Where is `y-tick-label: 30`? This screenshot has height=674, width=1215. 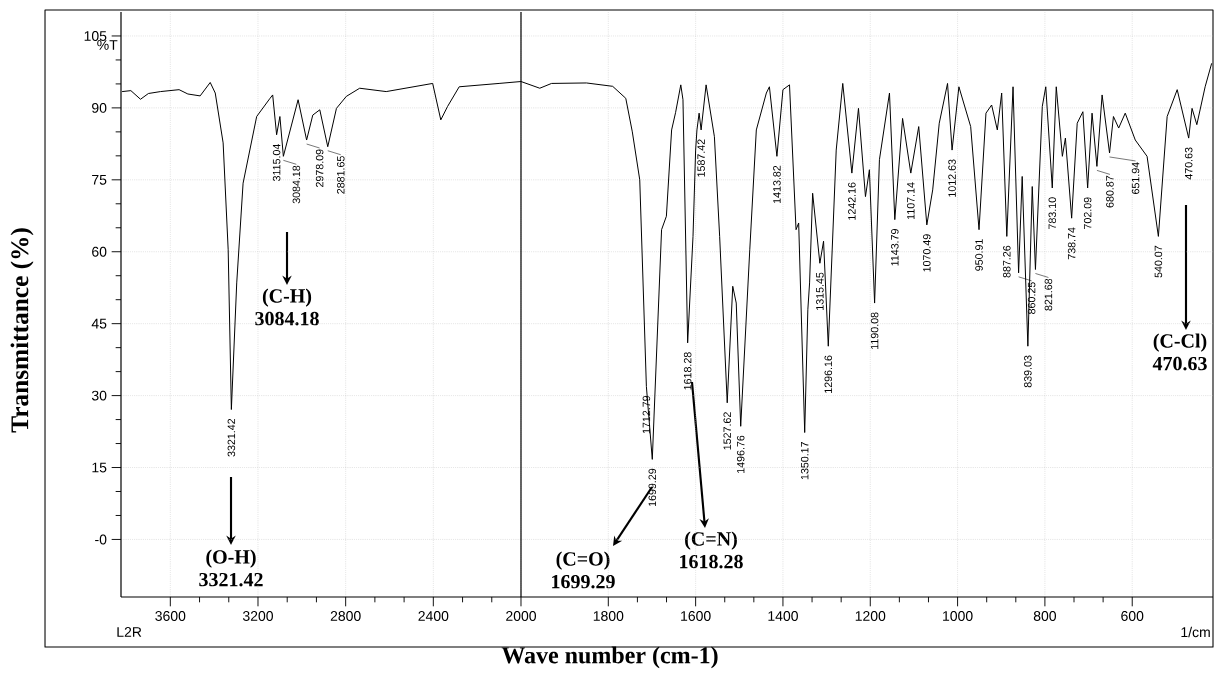 y-tick-label: 30 is located at coordinates (99, 395).